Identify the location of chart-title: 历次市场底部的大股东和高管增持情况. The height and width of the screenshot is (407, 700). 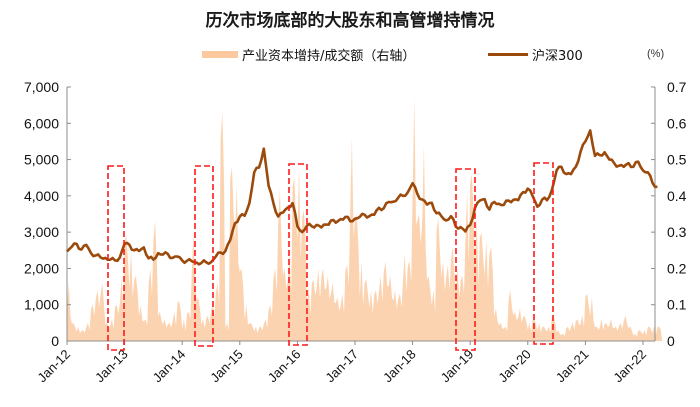
(350, 21).